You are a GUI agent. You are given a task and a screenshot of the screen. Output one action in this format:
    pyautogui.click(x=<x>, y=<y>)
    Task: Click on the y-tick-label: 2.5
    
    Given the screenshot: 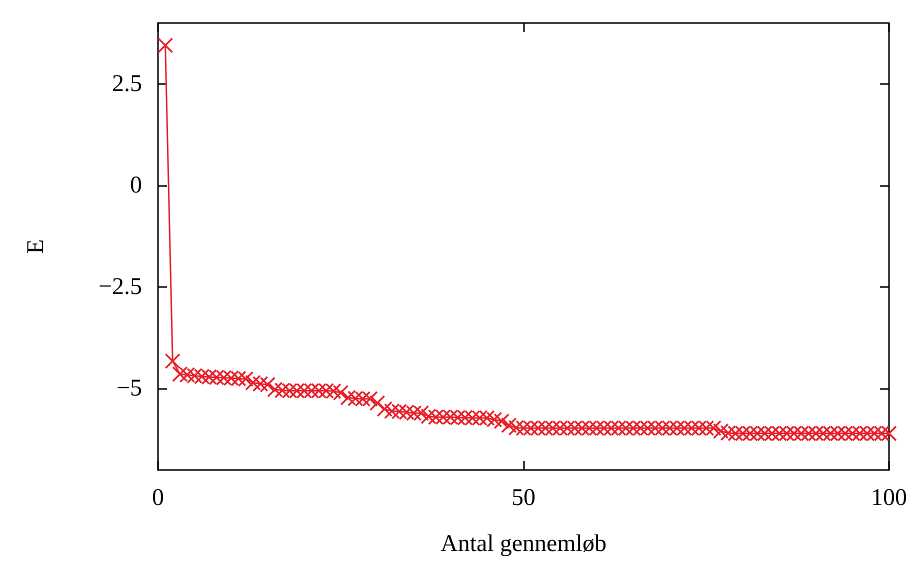 What is the action you would take?
    pyautogui.click(x=127, y=83)
    